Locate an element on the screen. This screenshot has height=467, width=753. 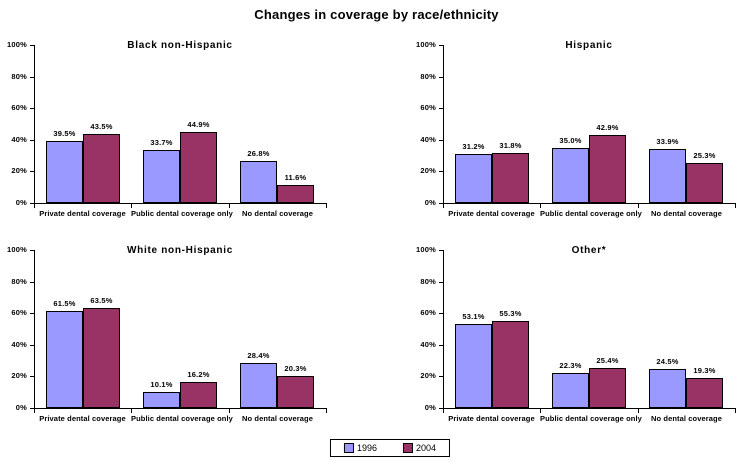
bar-value-label: 28.4% is located at coordinates (258, 355).